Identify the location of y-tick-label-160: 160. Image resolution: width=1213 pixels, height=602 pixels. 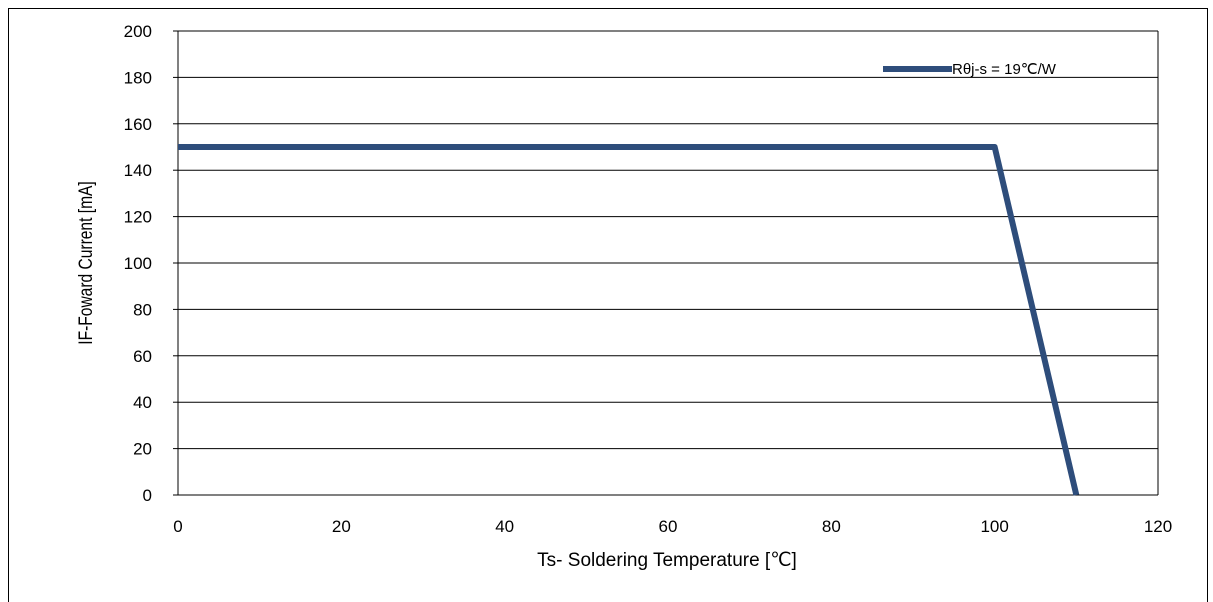
(138, 124).